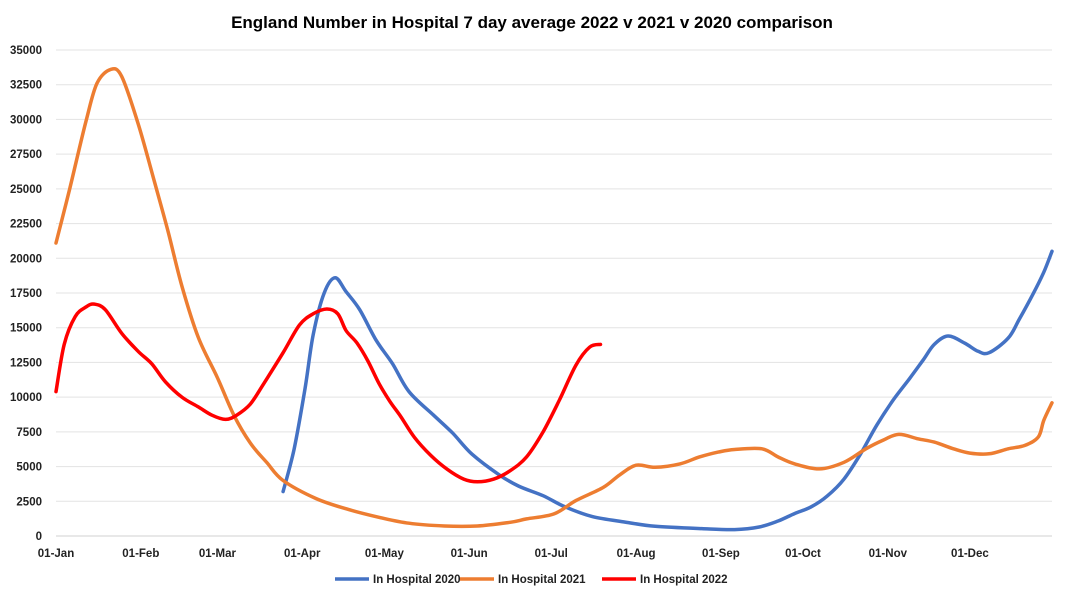 The image size is (1065, 600). I want to click on y-tick-label: 30000, so click(26, 120).